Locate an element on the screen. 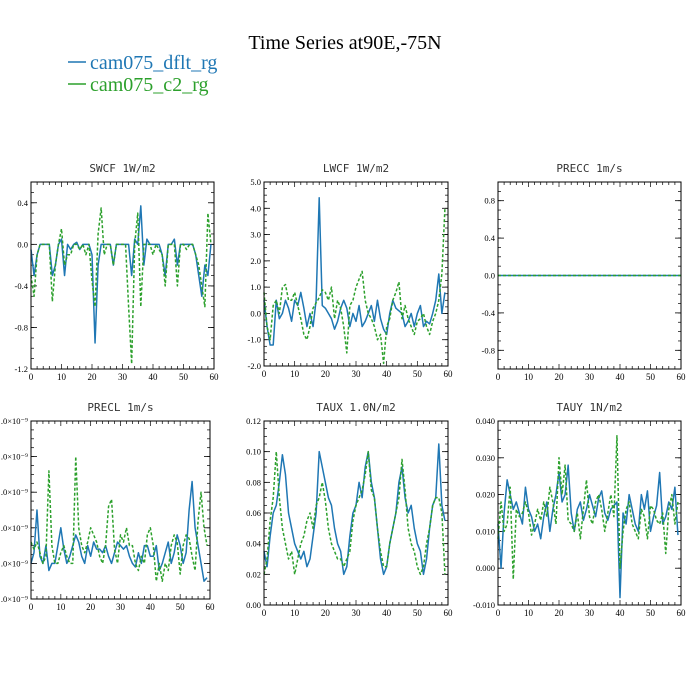 This screenshot has height=700, width=700. y-tick-label: 0.040 is located at coordinates (485, 421).